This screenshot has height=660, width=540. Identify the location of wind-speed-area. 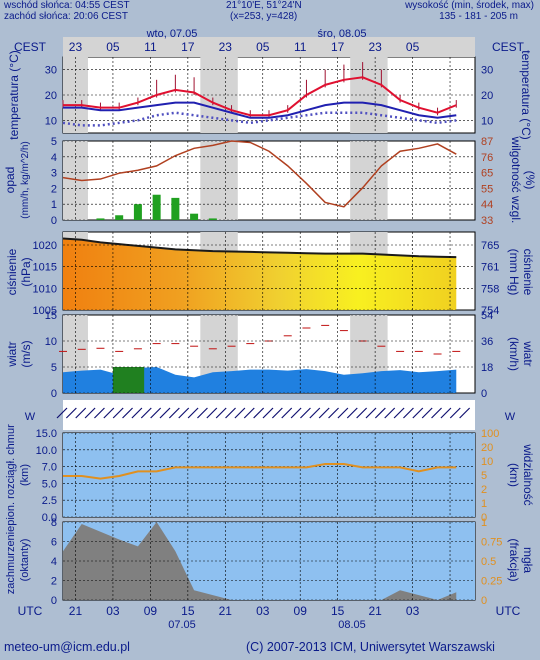
(260, 380).